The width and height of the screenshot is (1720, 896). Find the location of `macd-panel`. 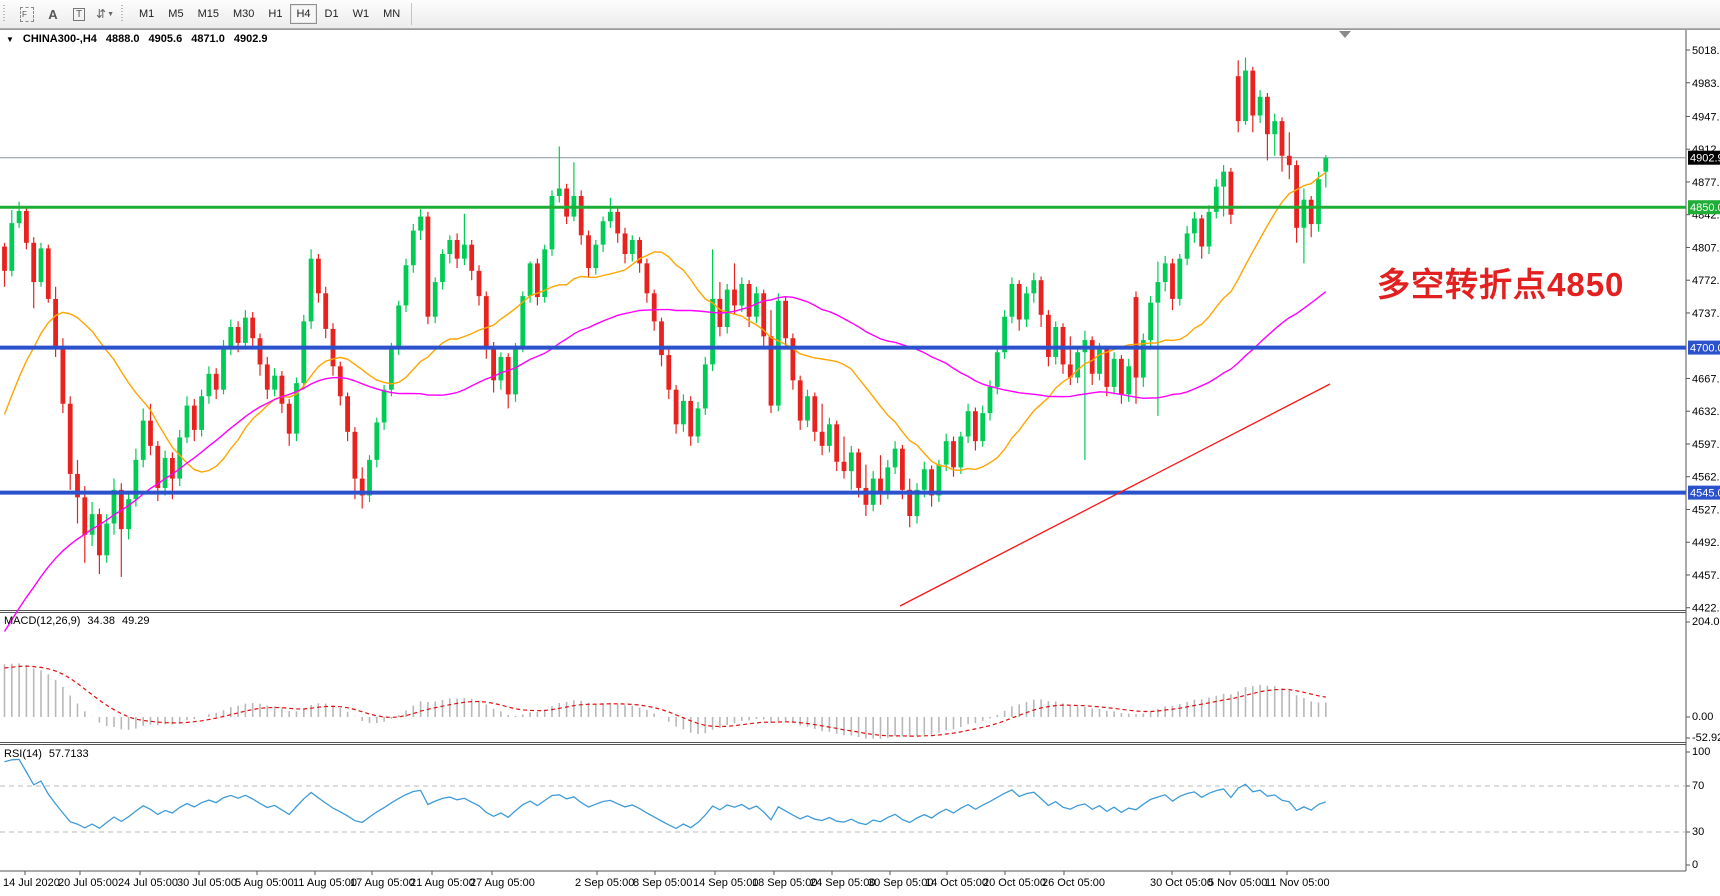

macd-panel is located at coordinates (665, 701).